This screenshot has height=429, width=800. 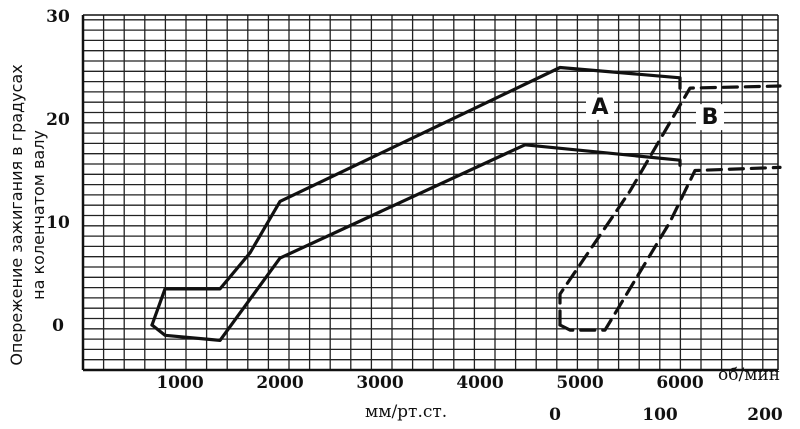 I want to click on vacuum-tick-label: 100, so click(x=660, y=415).